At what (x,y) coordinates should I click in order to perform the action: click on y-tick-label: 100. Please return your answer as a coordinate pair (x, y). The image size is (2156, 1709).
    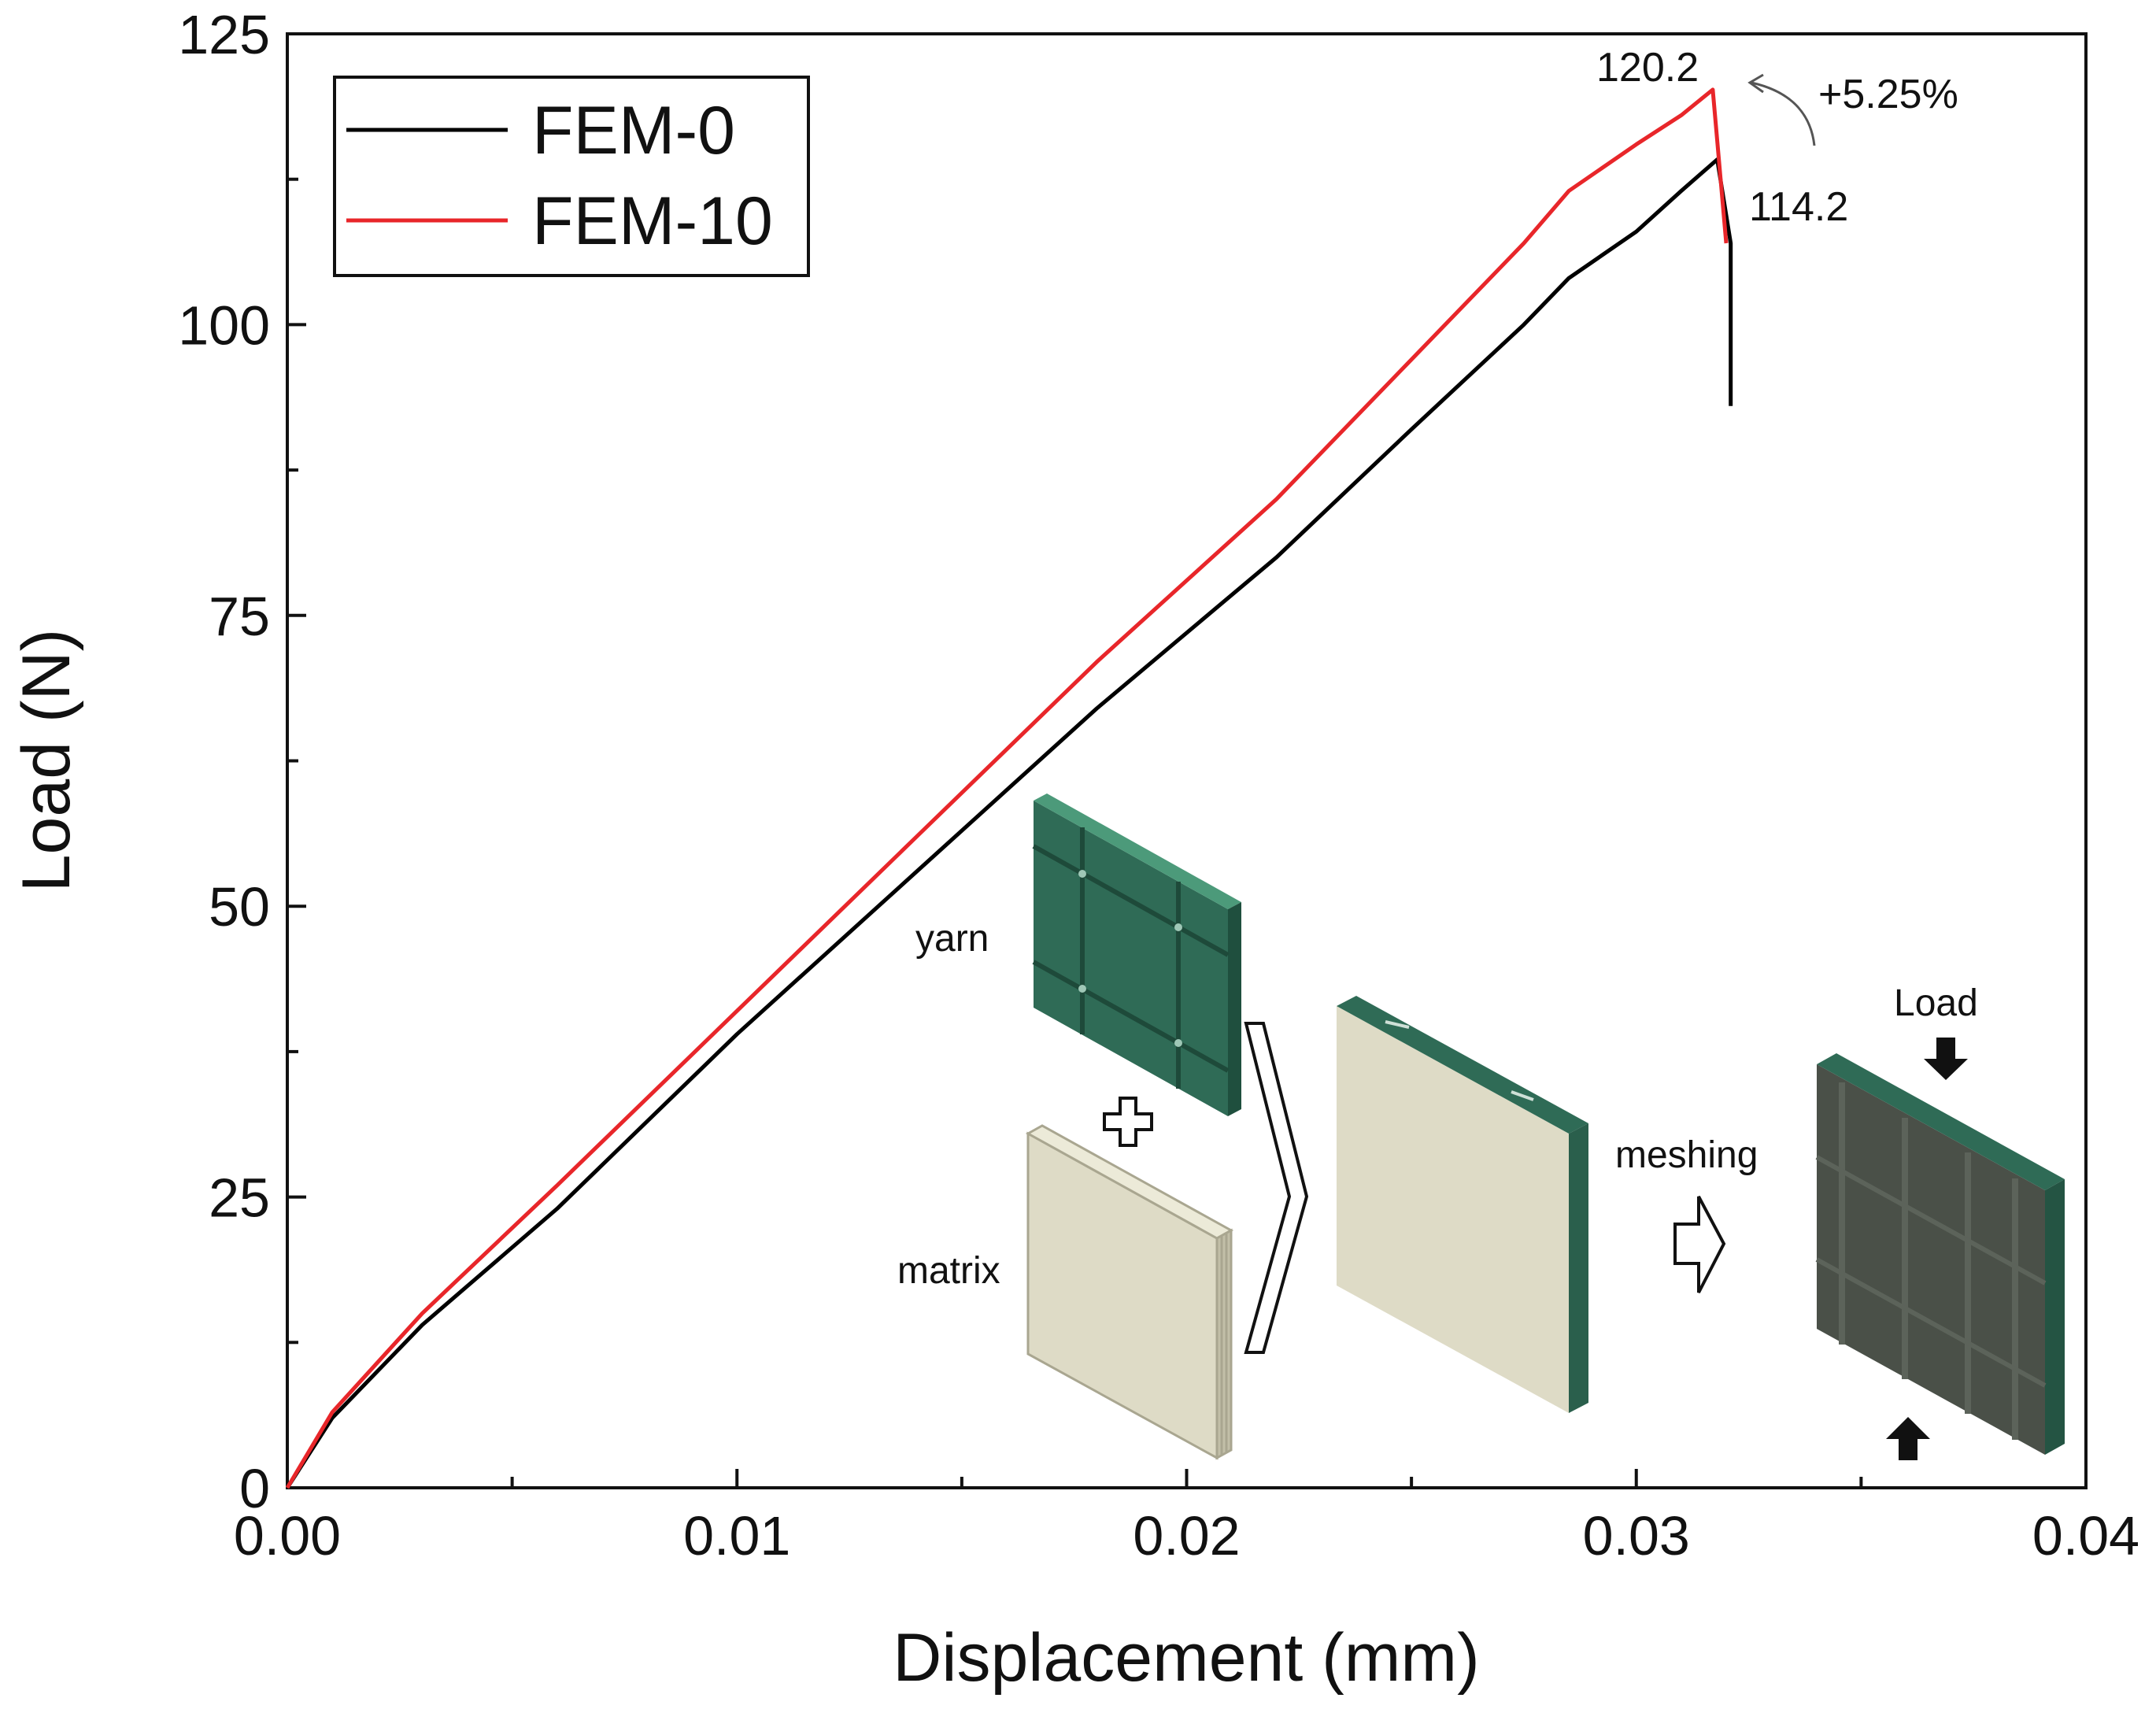
    Looking at the image, I should click on (224, 325).